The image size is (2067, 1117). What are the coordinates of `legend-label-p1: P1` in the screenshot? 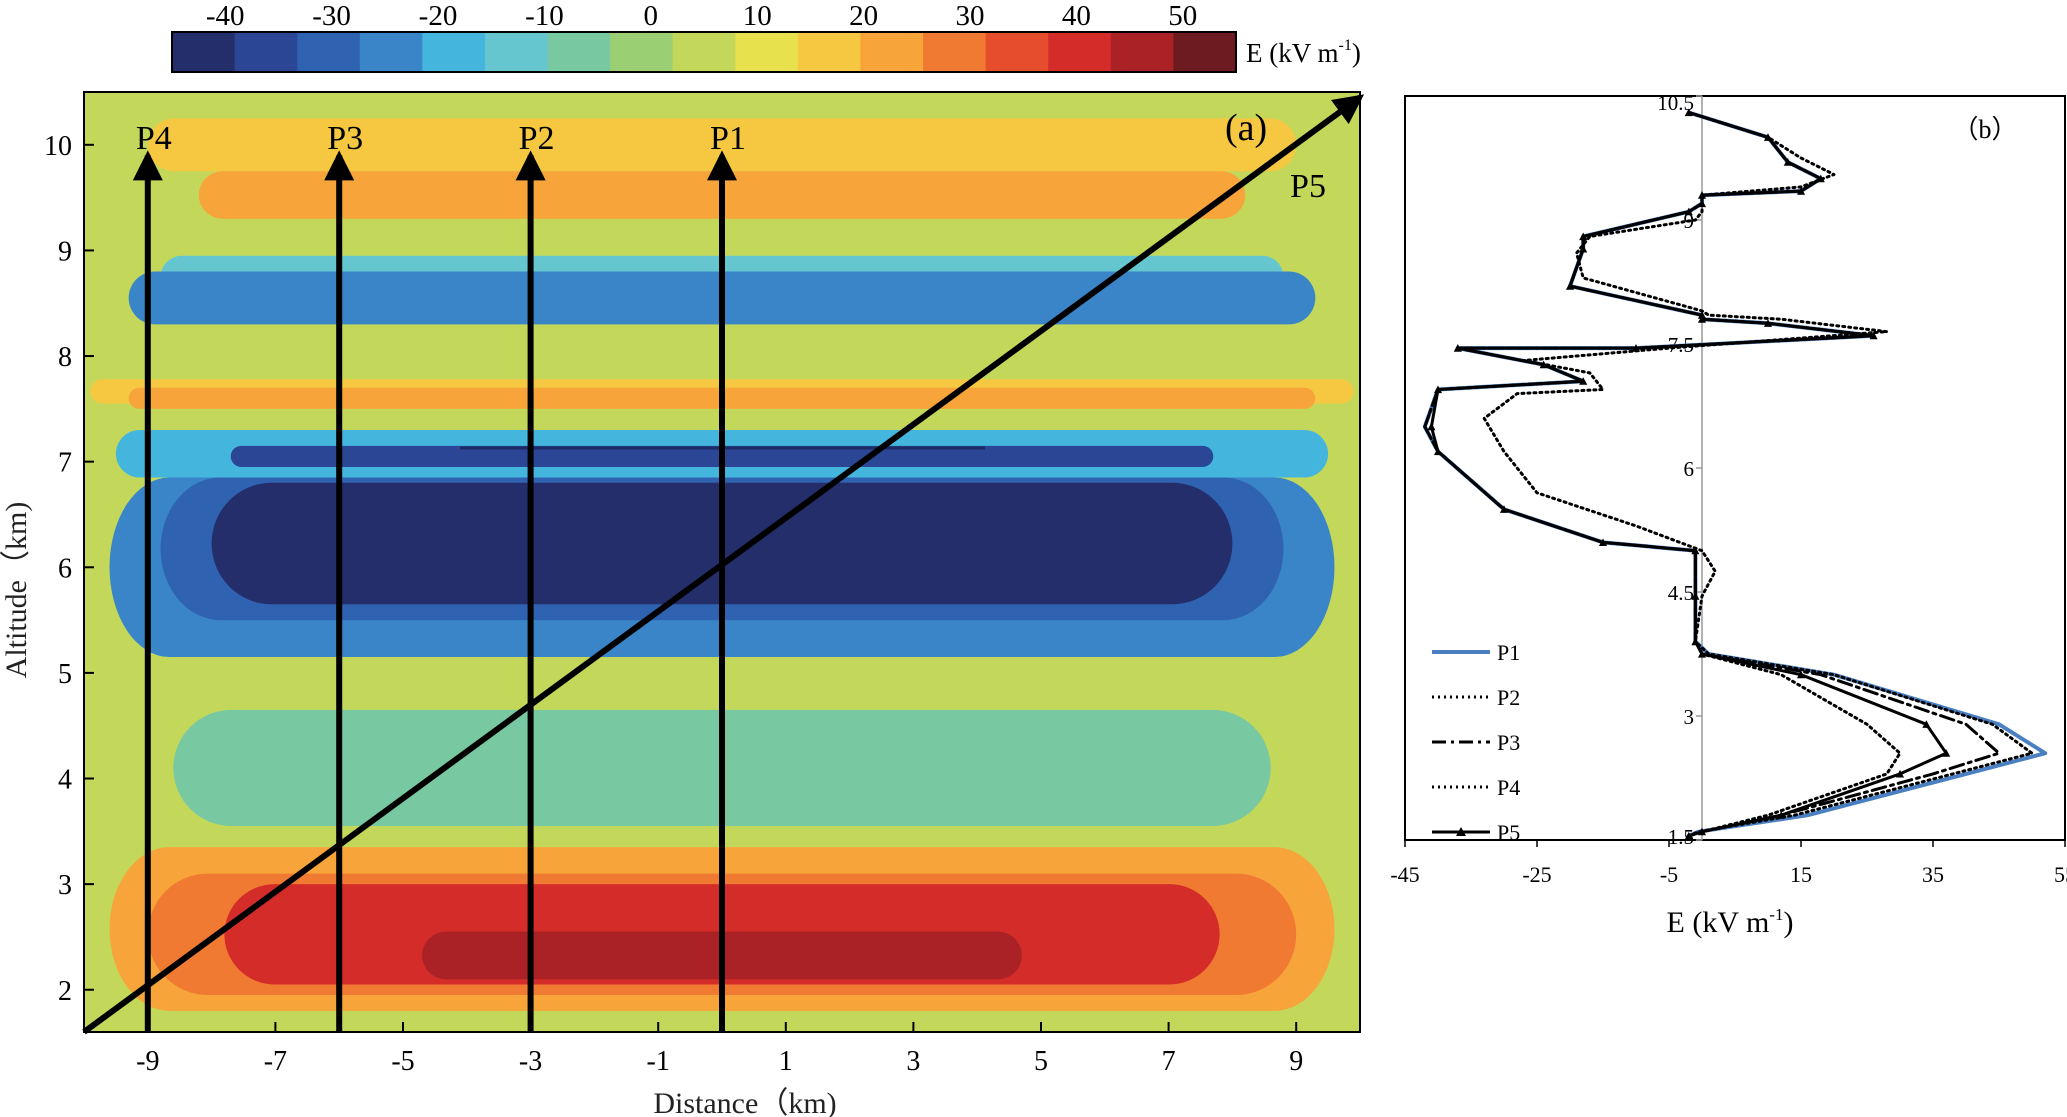 It's located at (1508, 652).